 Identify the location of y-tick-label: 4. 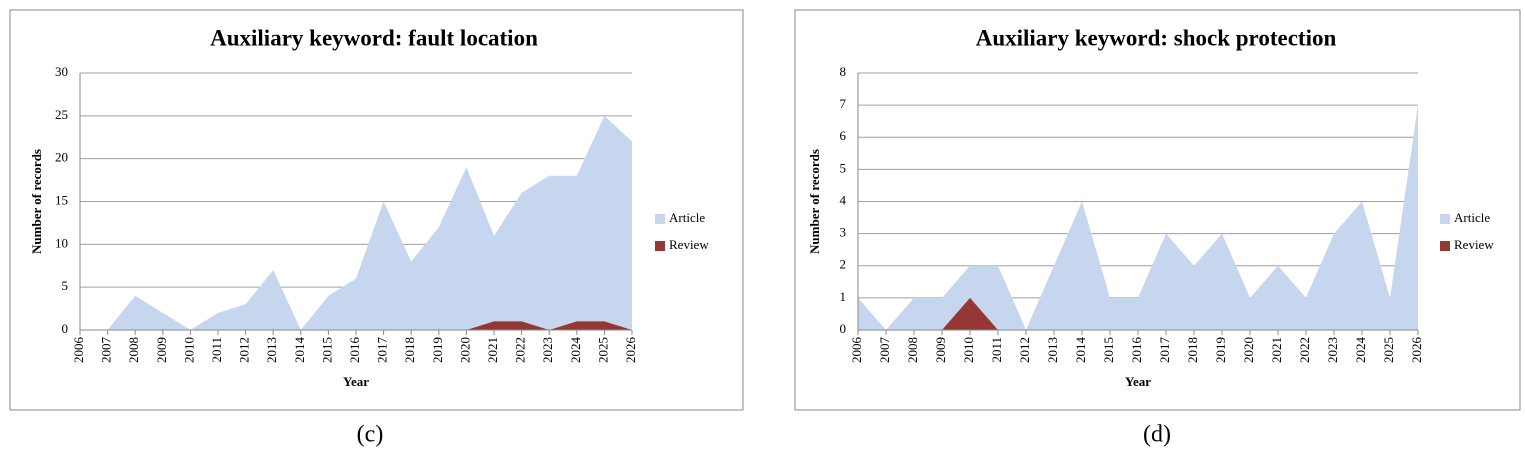
(843, 199).